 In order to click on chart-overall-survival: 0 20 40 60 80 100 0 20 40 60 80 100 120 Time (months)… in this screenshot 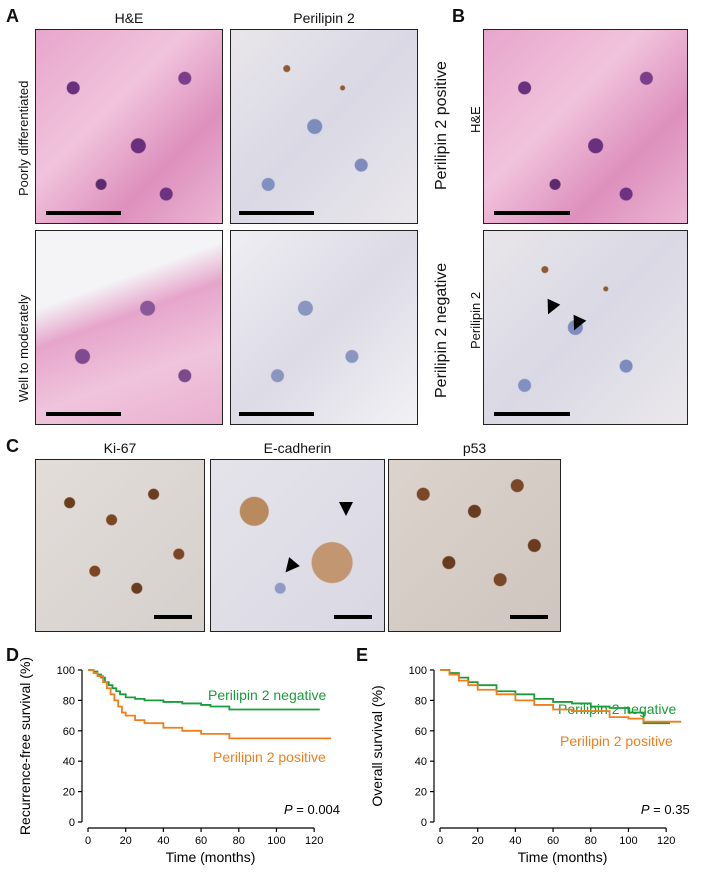, I will do `click(529, 765)`.